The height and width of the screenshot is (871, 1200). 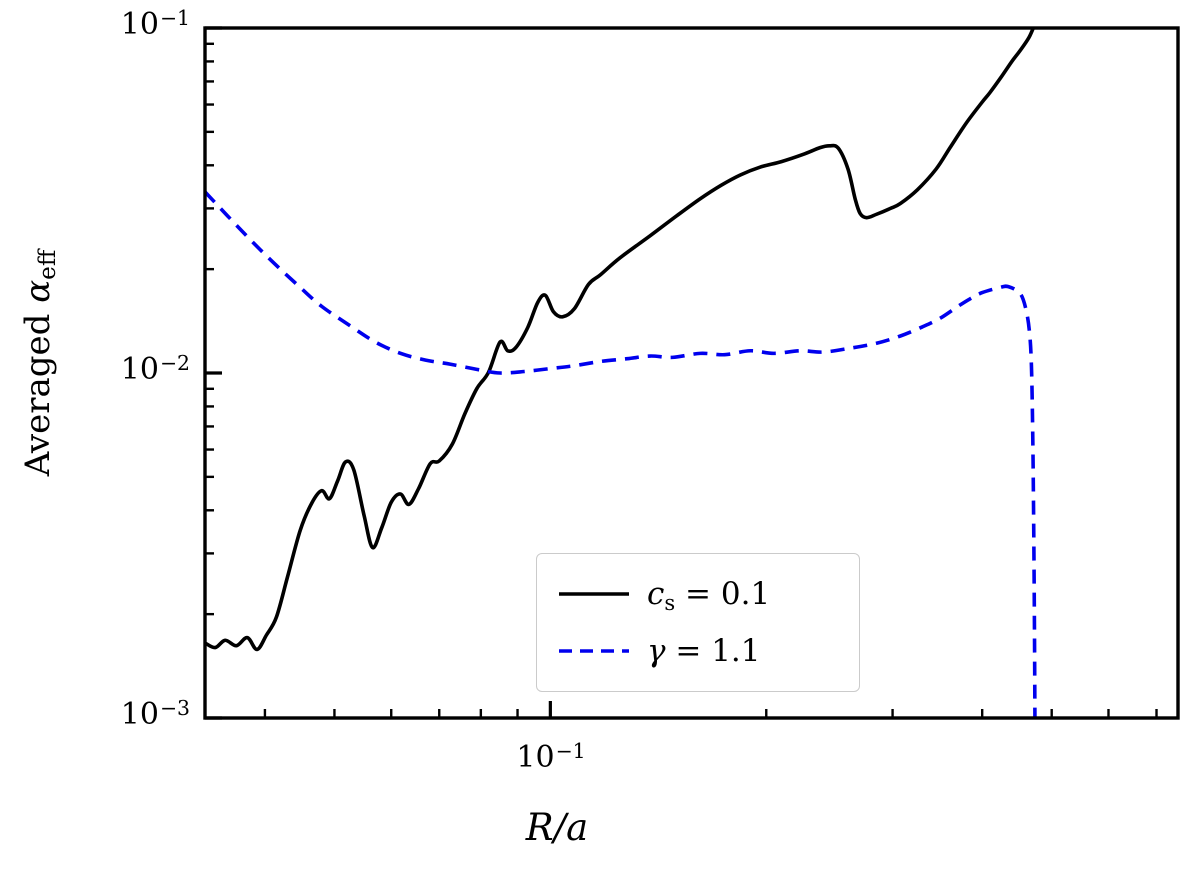 I want to click on y-tick-label-1e-2: 10−2, so click(x=123, y=369).